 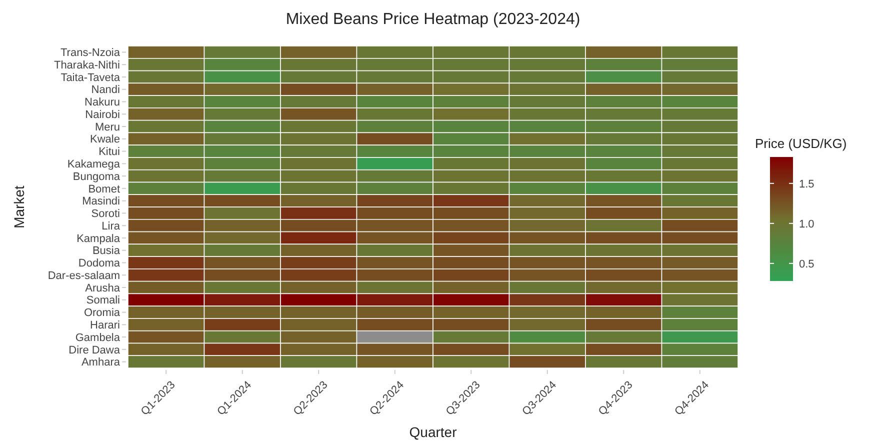 What do you see at coordinates (103, 300) in the screenshot?
I see `y-tick-label: Somali` at bounding box center [103, 300].